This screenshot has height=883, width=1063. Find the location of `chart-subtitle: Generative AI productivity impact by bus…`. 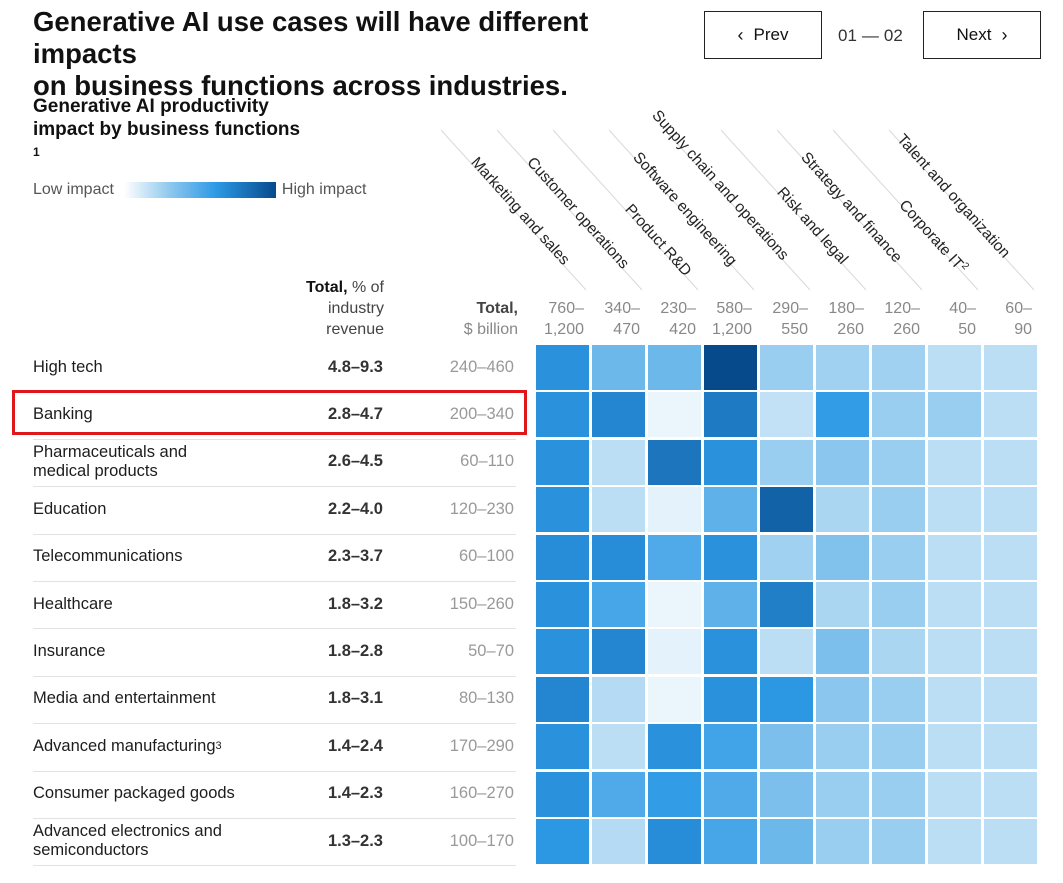

chart-subtitle: Generative AI productivity impact by bus… is located at coordinates (166, 132).